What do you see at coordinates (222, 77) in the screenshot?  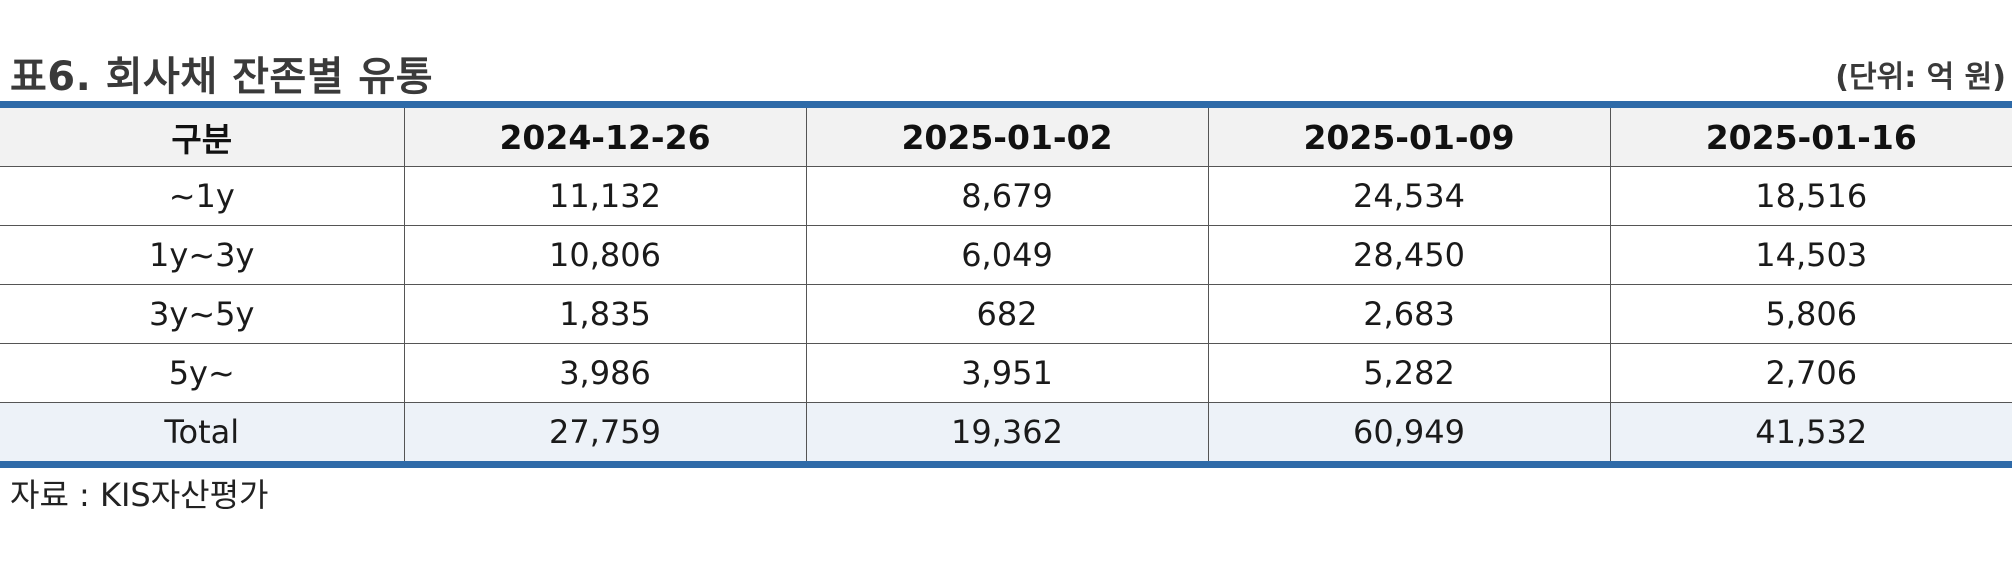 I see `table-title: 표6. 회사채 잔존별 유통` at bounding box center [222, 77].